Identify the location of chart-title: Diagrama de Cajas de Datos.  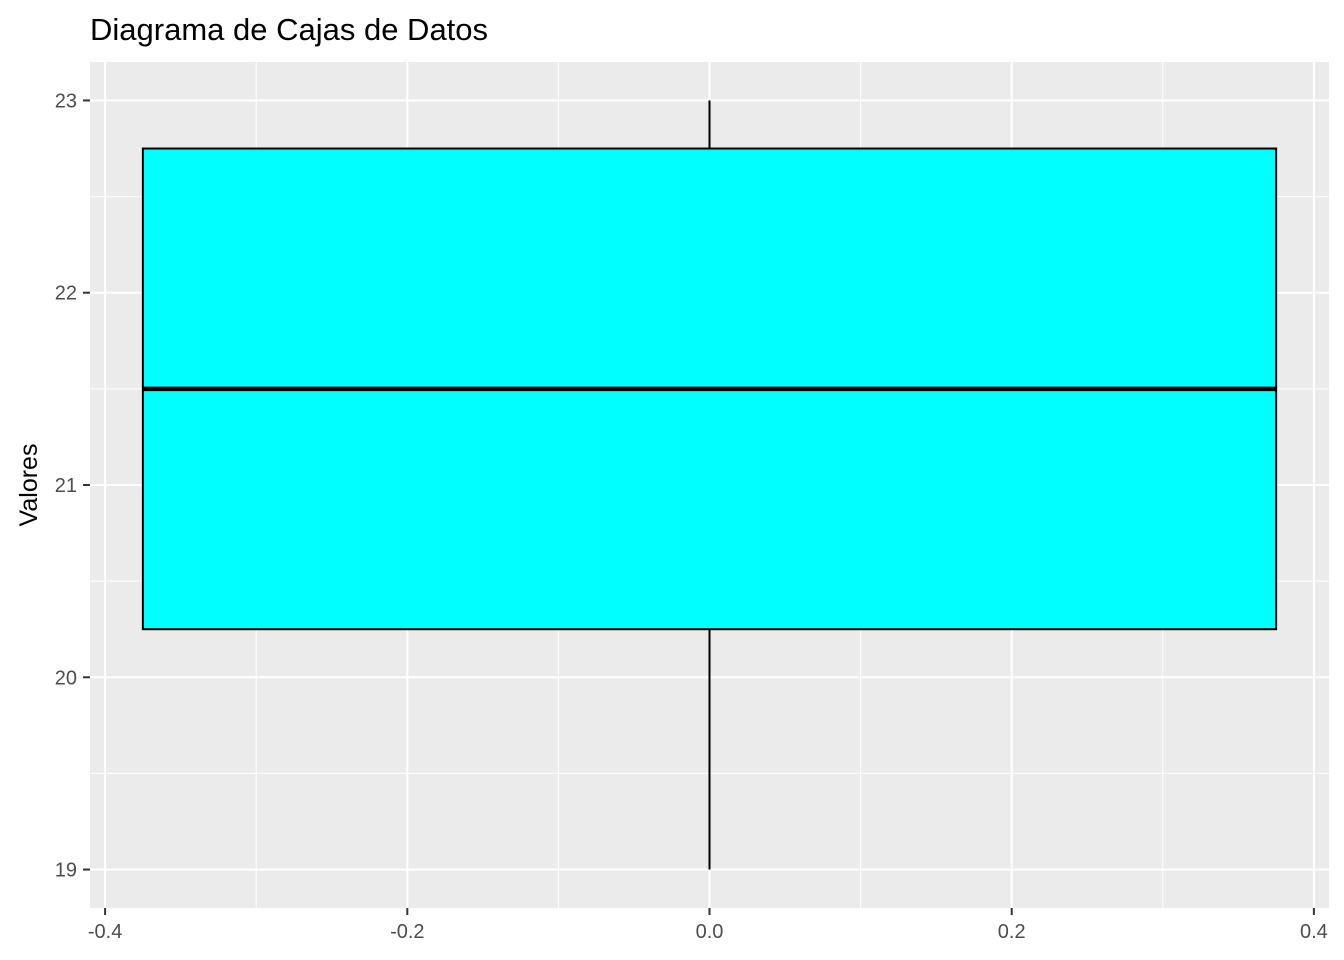
(289, 29).